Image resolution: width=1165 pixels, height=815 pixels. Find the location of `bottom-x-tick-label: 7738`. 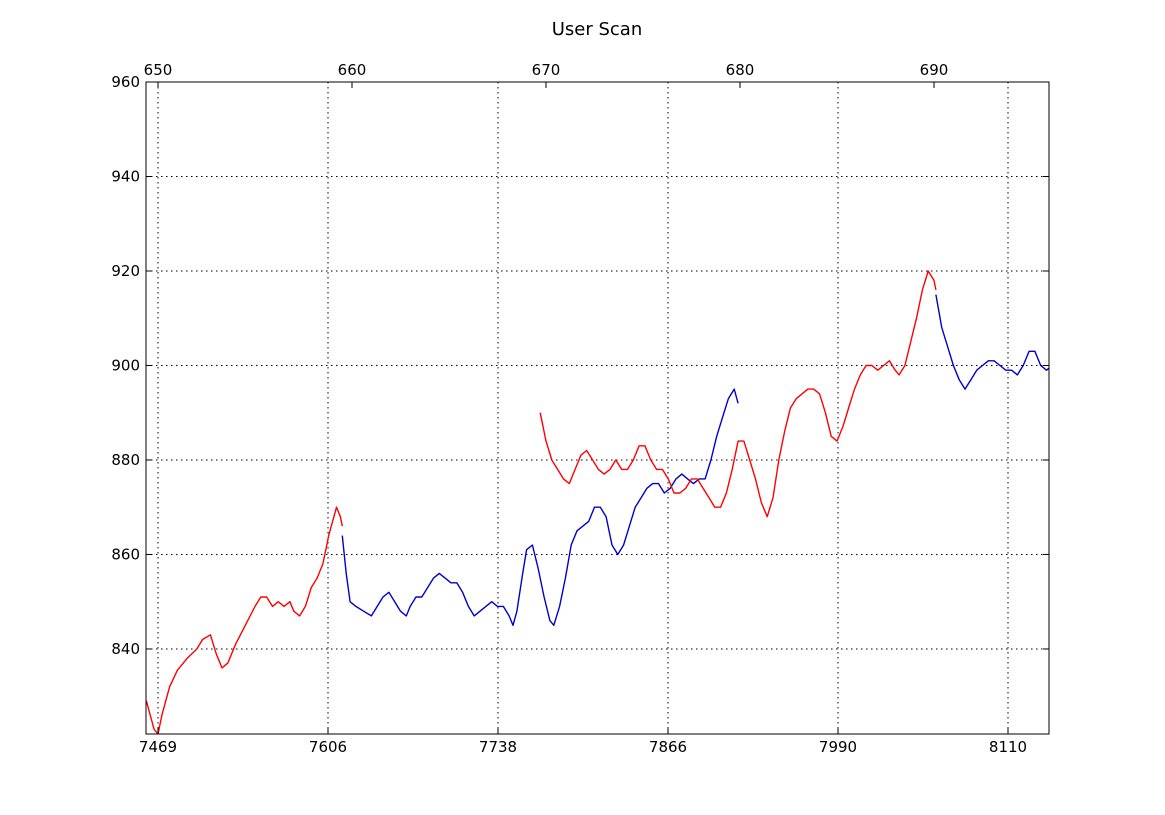

bottom-x-tick-label: 7738 is located at coordinates (498, 747).